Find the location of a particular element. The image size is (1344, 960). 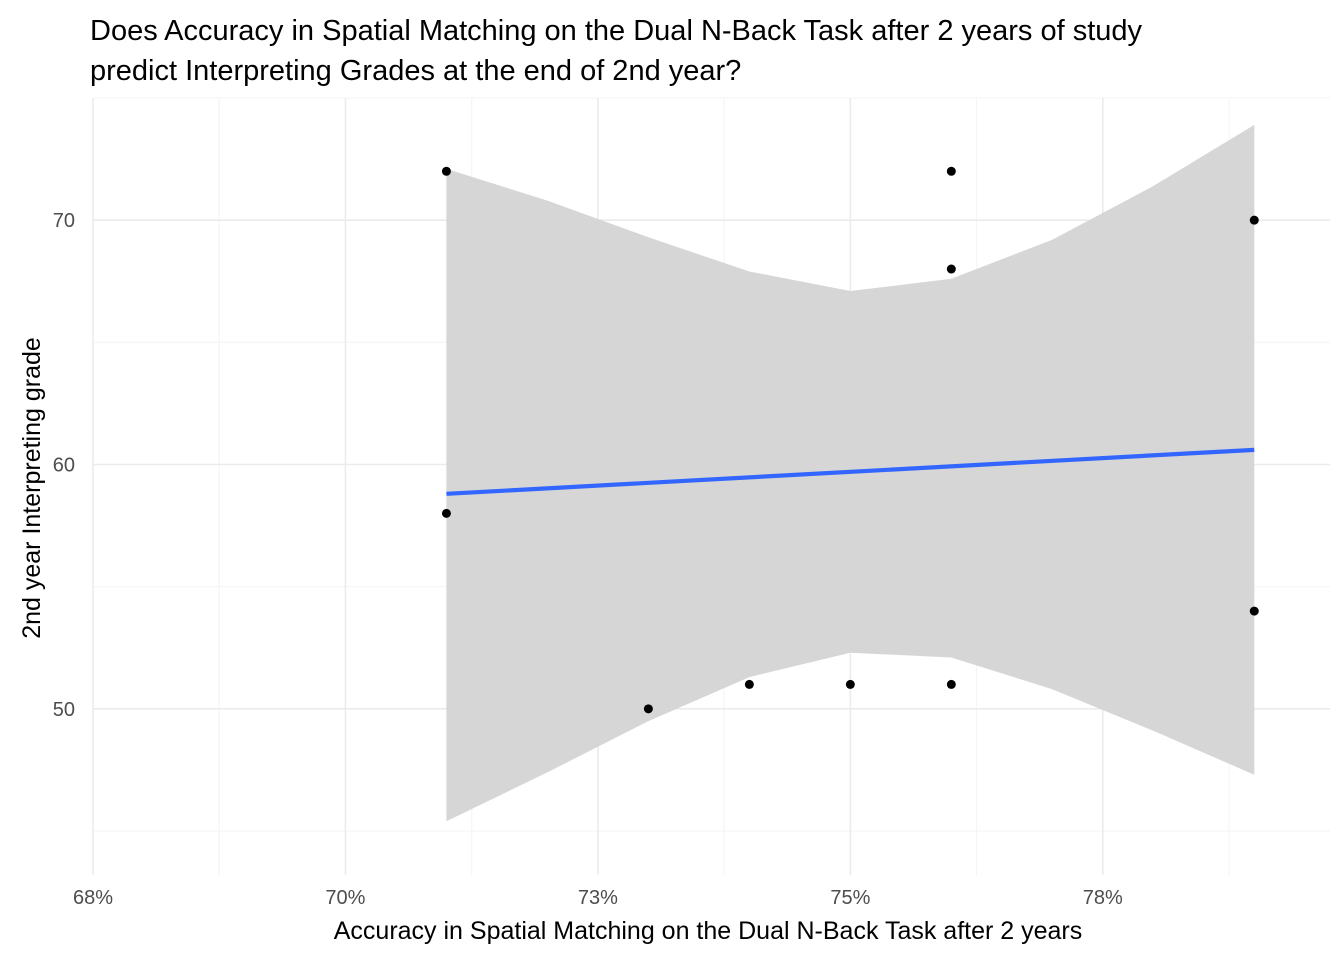

y-axis-title: 2nd year Interpreting grade is located at coordinates (32, 488).